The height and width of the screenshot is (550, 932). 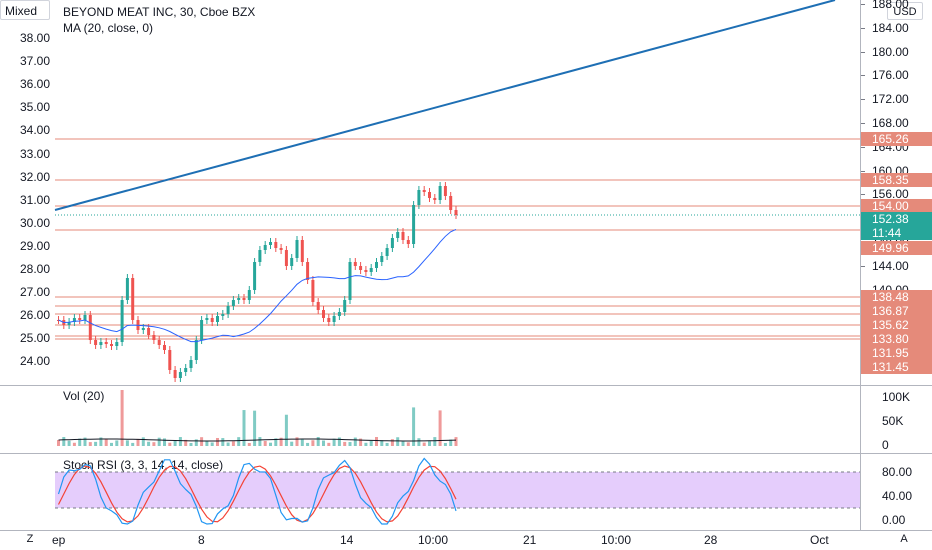 What do you see at coordinates (30, 539) in the screenshot?
I see `zoom-button: Z` at bounding box center [30, 539].